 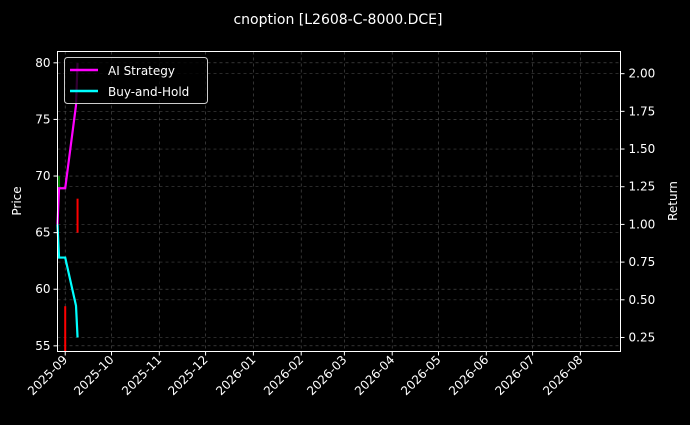 What do you see at coordinates (187, 375) in the screenshot?
I see `x-tick-label: 2025-12` at bounding box center [187, 375].